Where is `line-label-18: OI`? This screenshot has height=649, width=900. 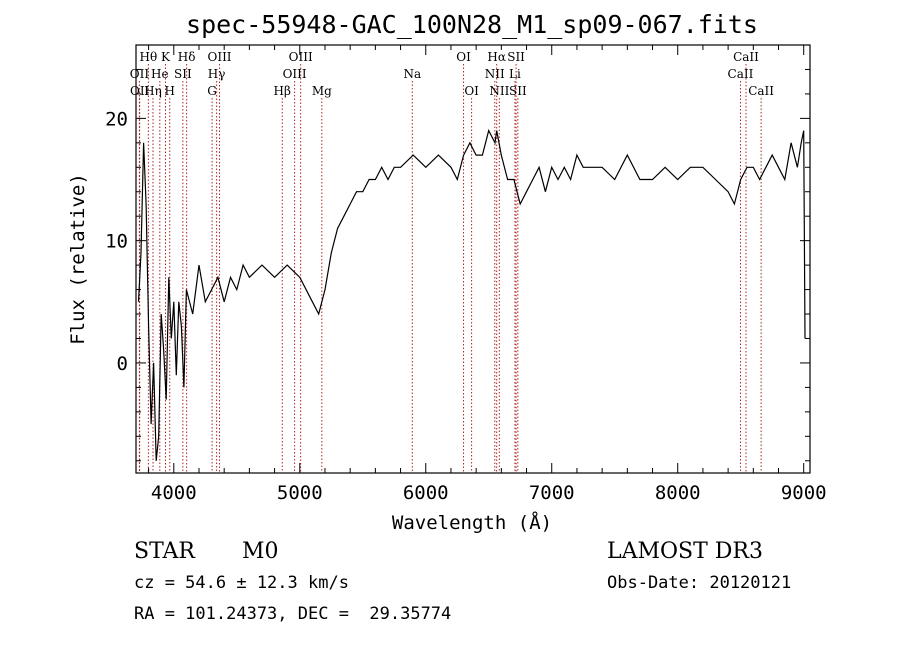
line-label-18: OI is located at coordinates (471, 91).